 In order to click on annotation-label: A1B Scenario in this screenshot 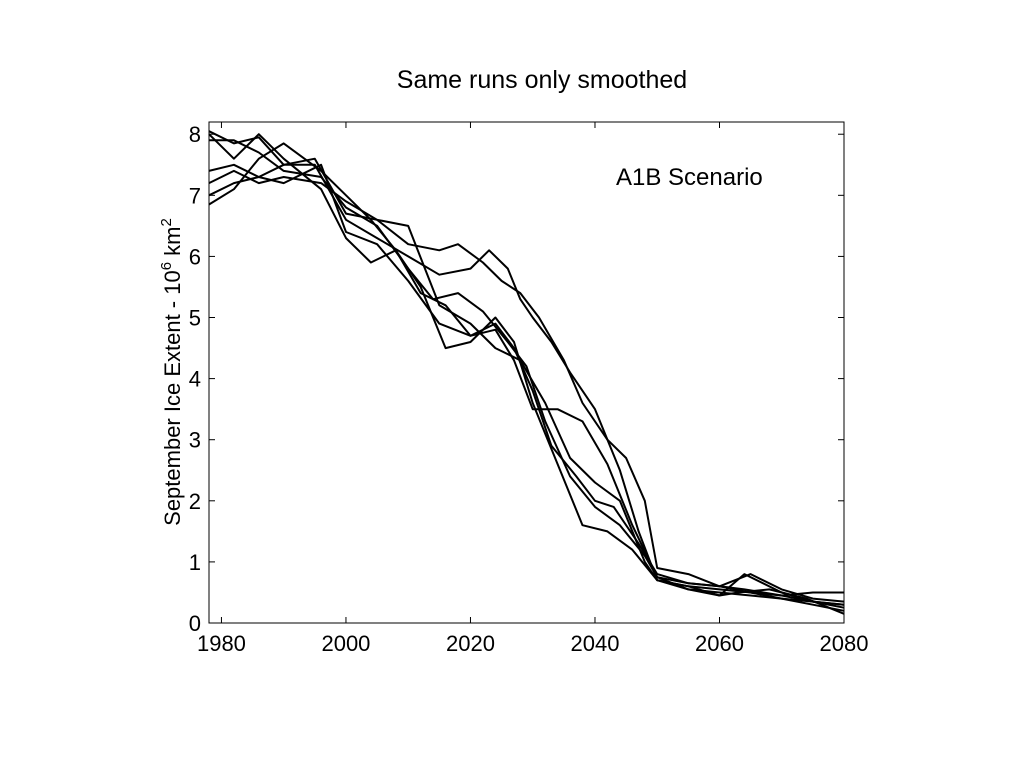, I will do `click(689, 177)`.